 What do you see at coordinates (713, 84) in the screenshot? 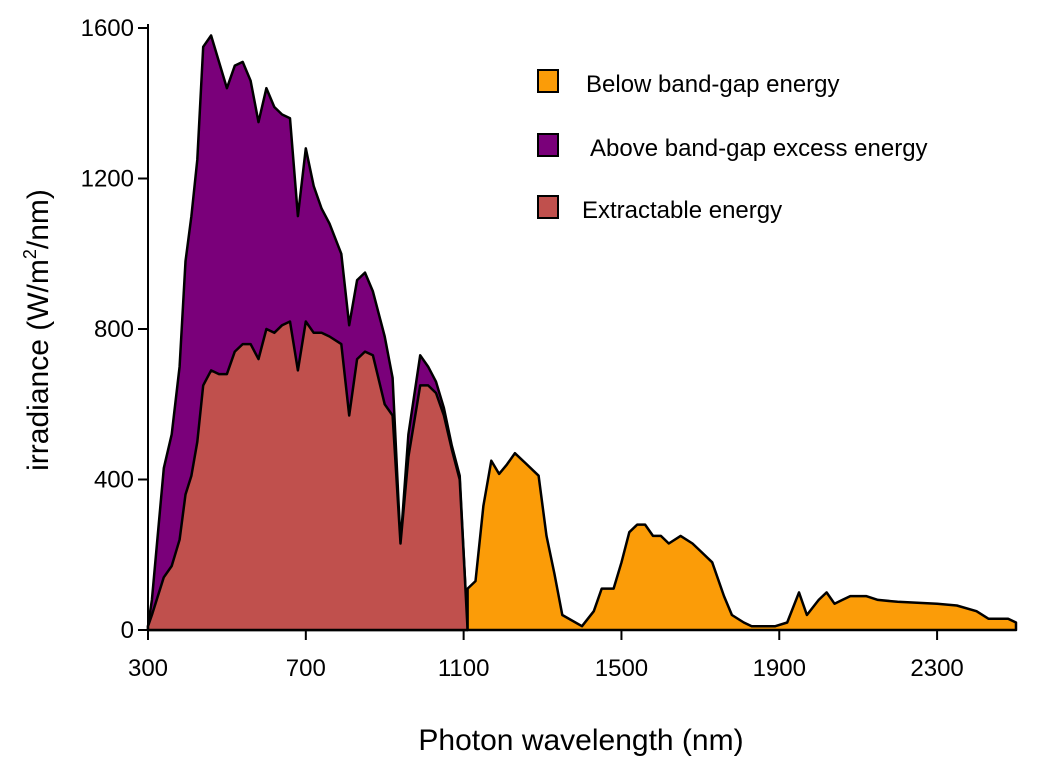
I see `legend-label-below-band-gap-energy: Below band-gap energy` at bounding box center [713, 84].